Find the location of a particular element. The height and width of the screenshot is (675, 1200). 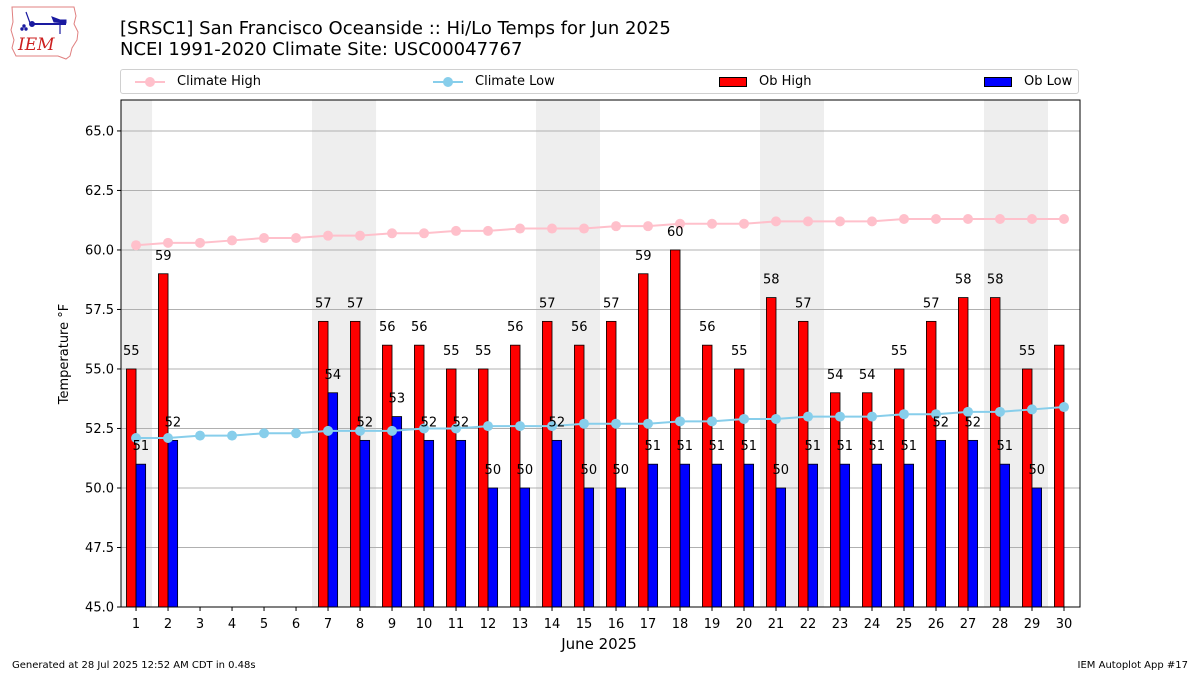

ob-low-label: 52 is located at coordinates (173, 422).